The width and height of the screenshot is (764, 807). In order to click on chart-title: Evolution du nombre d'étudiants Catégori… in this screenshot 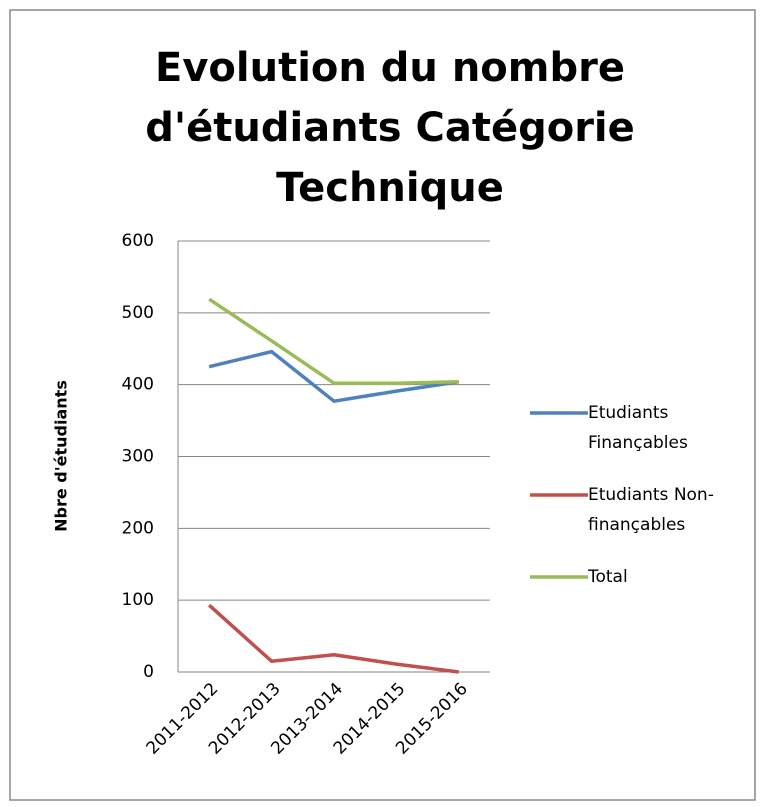, I will do `click(390, 128)`.